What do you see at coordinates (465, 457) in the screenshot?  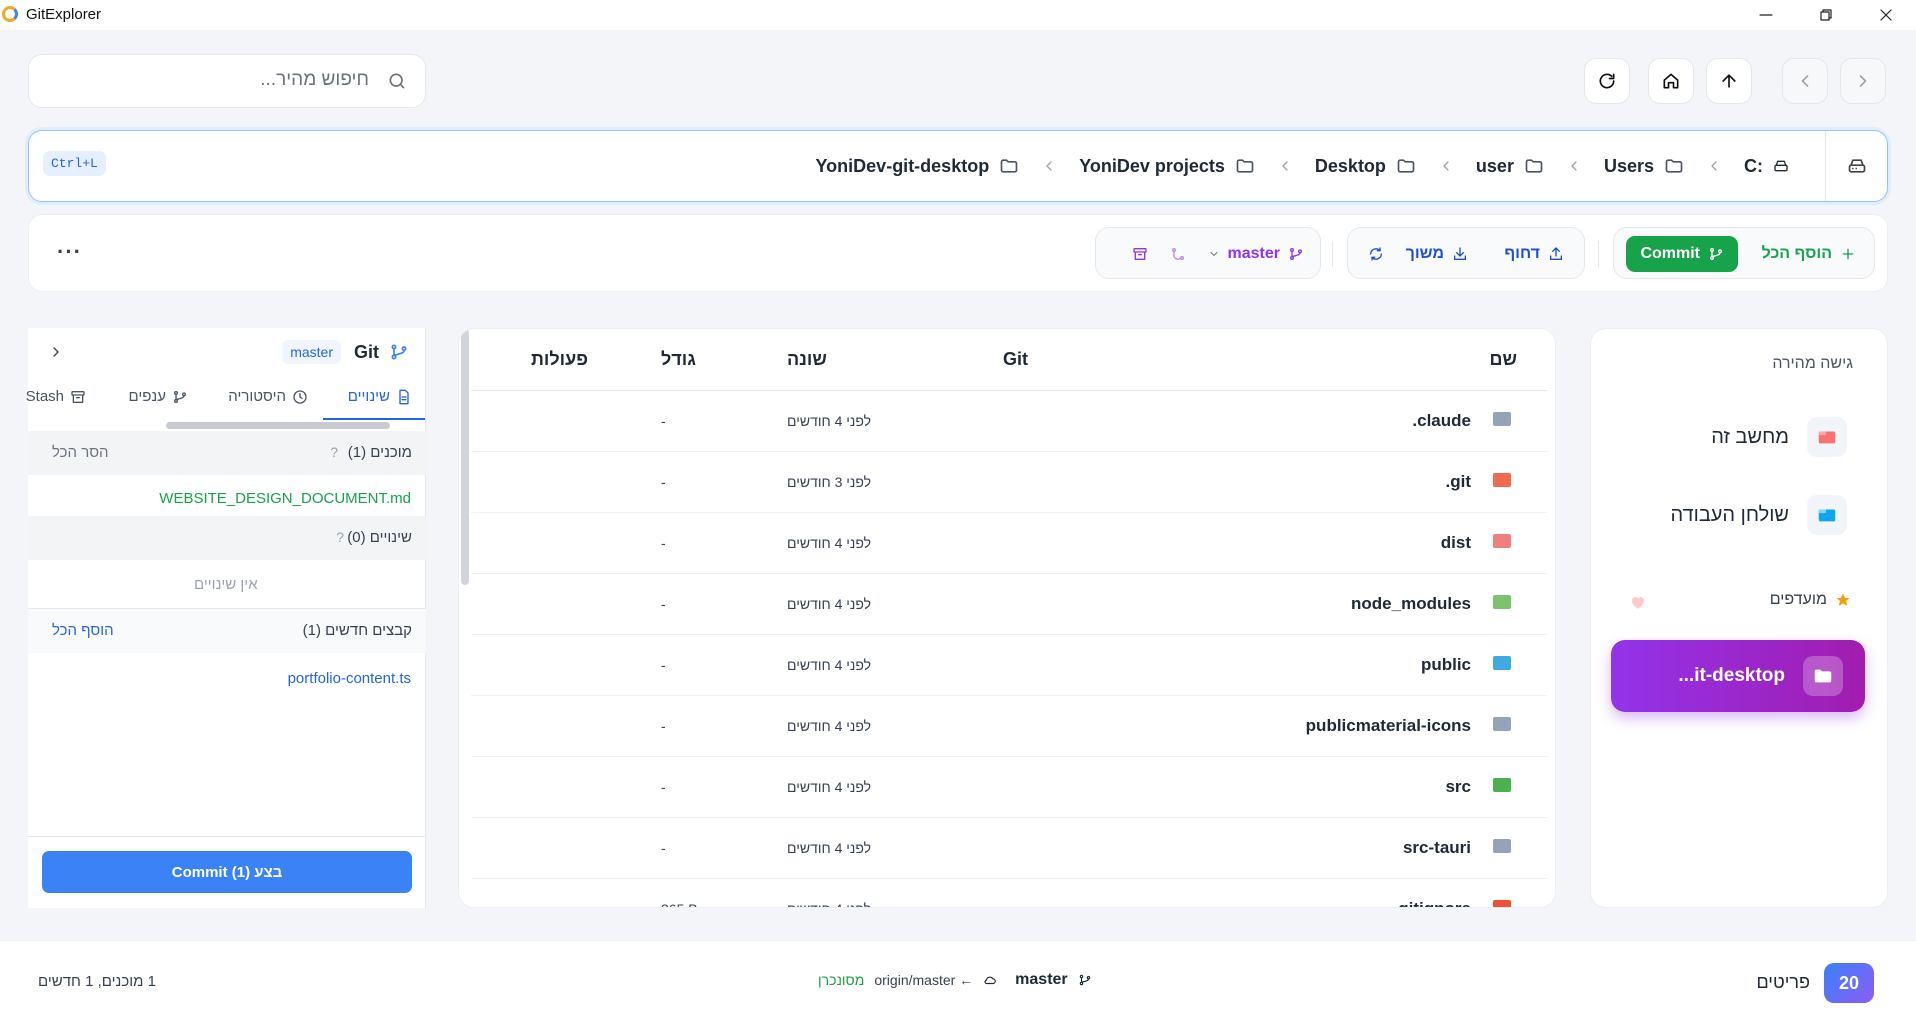 I see `vertical-scrollbar` at bounding box center [465, 457].